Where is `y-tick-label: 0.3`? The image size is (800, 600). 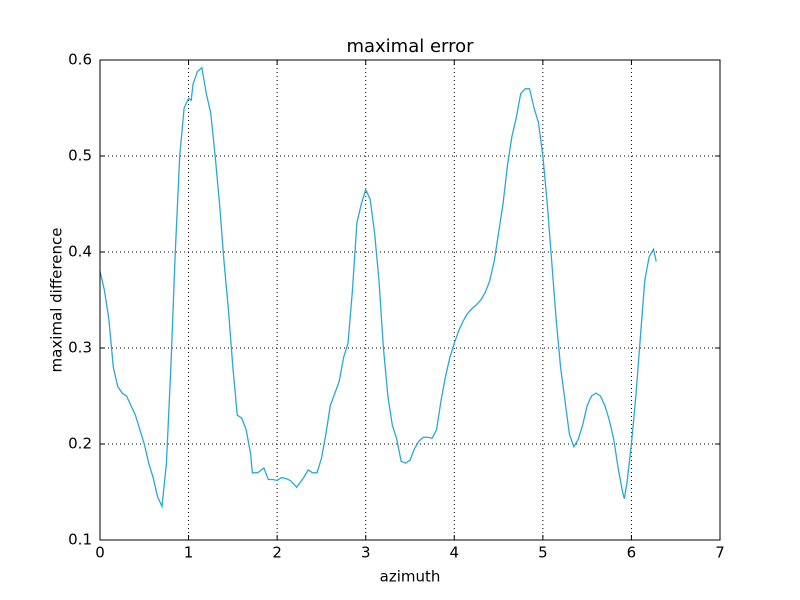 y-tick-label: 0.3 is located at coordinates (80, 348).